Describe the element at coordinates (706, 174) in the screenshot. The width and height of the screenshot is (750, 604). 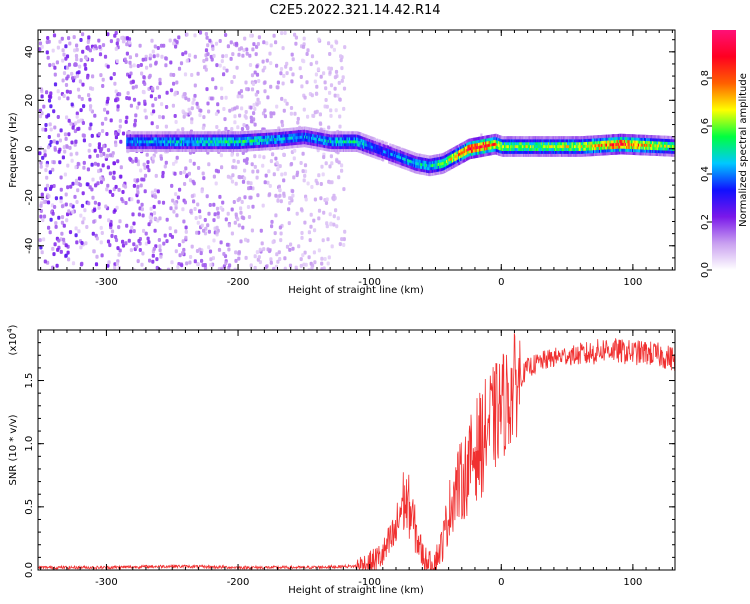
I see `colorbar-ticks: 0.00.20.40.60.8` at that location.